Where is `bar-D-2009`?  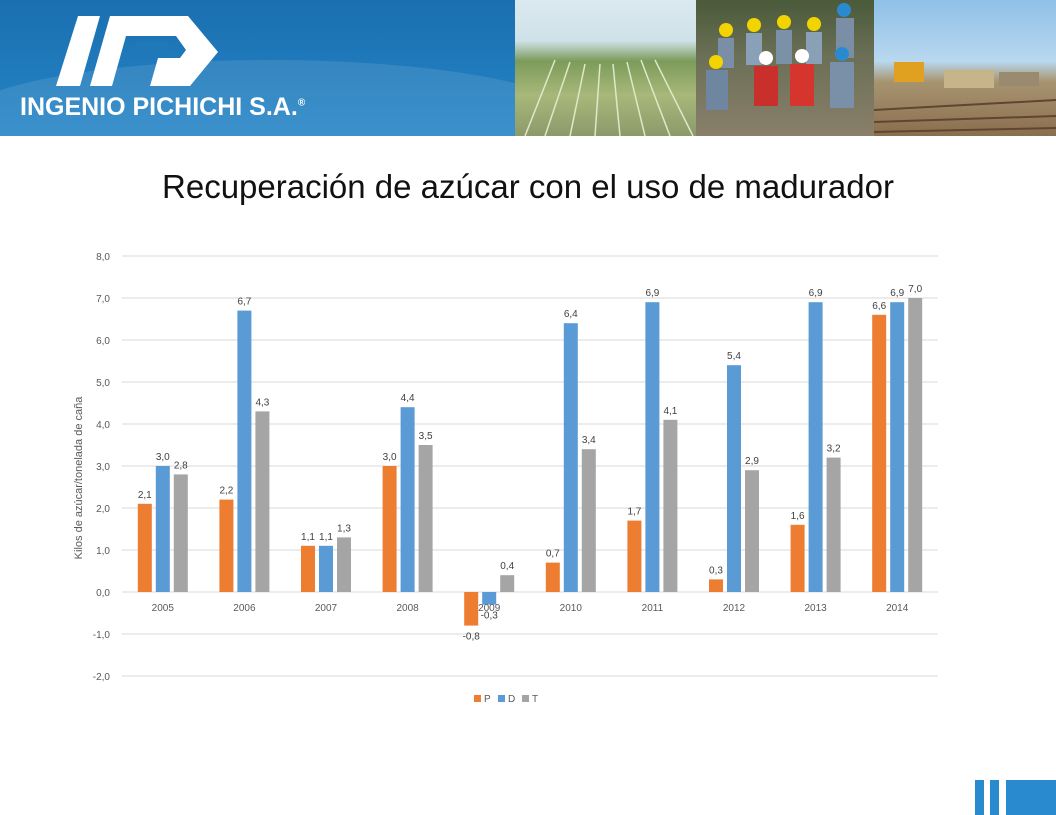
bar-D-2009 is located at coordinates (489, 598).